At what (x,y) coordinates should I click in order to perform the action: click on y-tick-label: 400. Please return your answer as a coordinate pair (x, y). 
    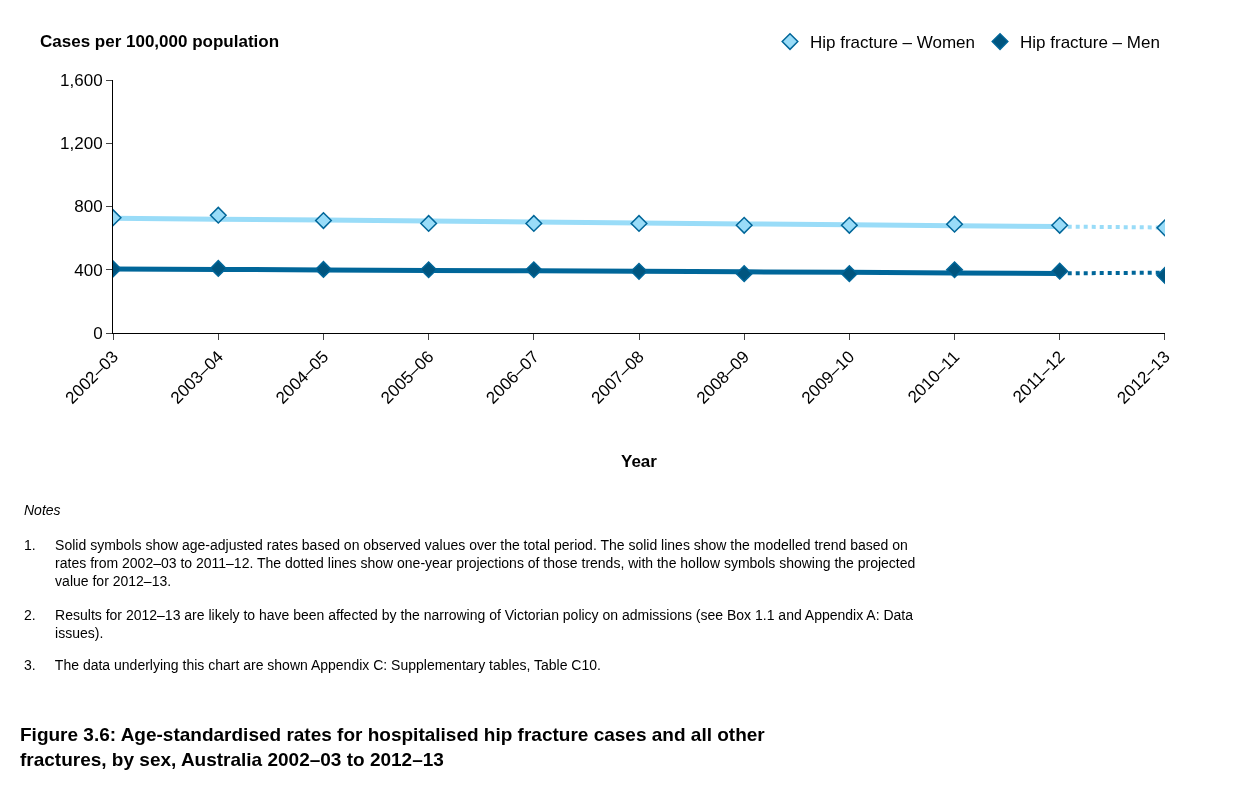
    Looking at the image, I should click on (88, 270).